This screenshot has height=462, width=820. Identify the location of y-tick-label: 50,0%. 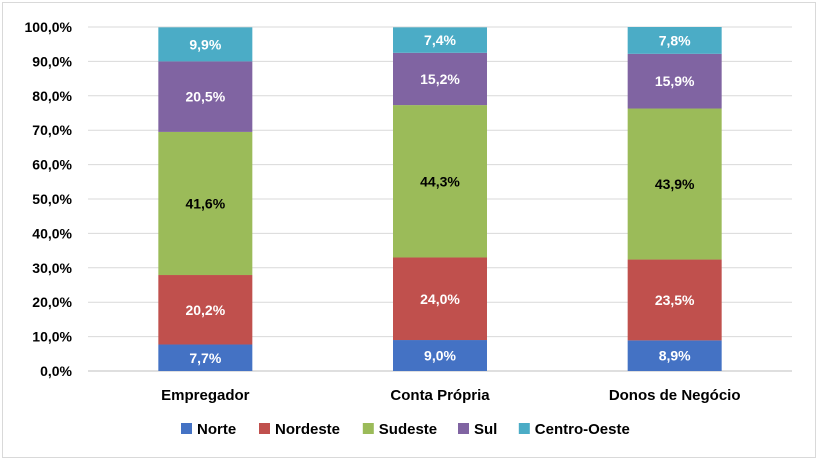
(52, 199).